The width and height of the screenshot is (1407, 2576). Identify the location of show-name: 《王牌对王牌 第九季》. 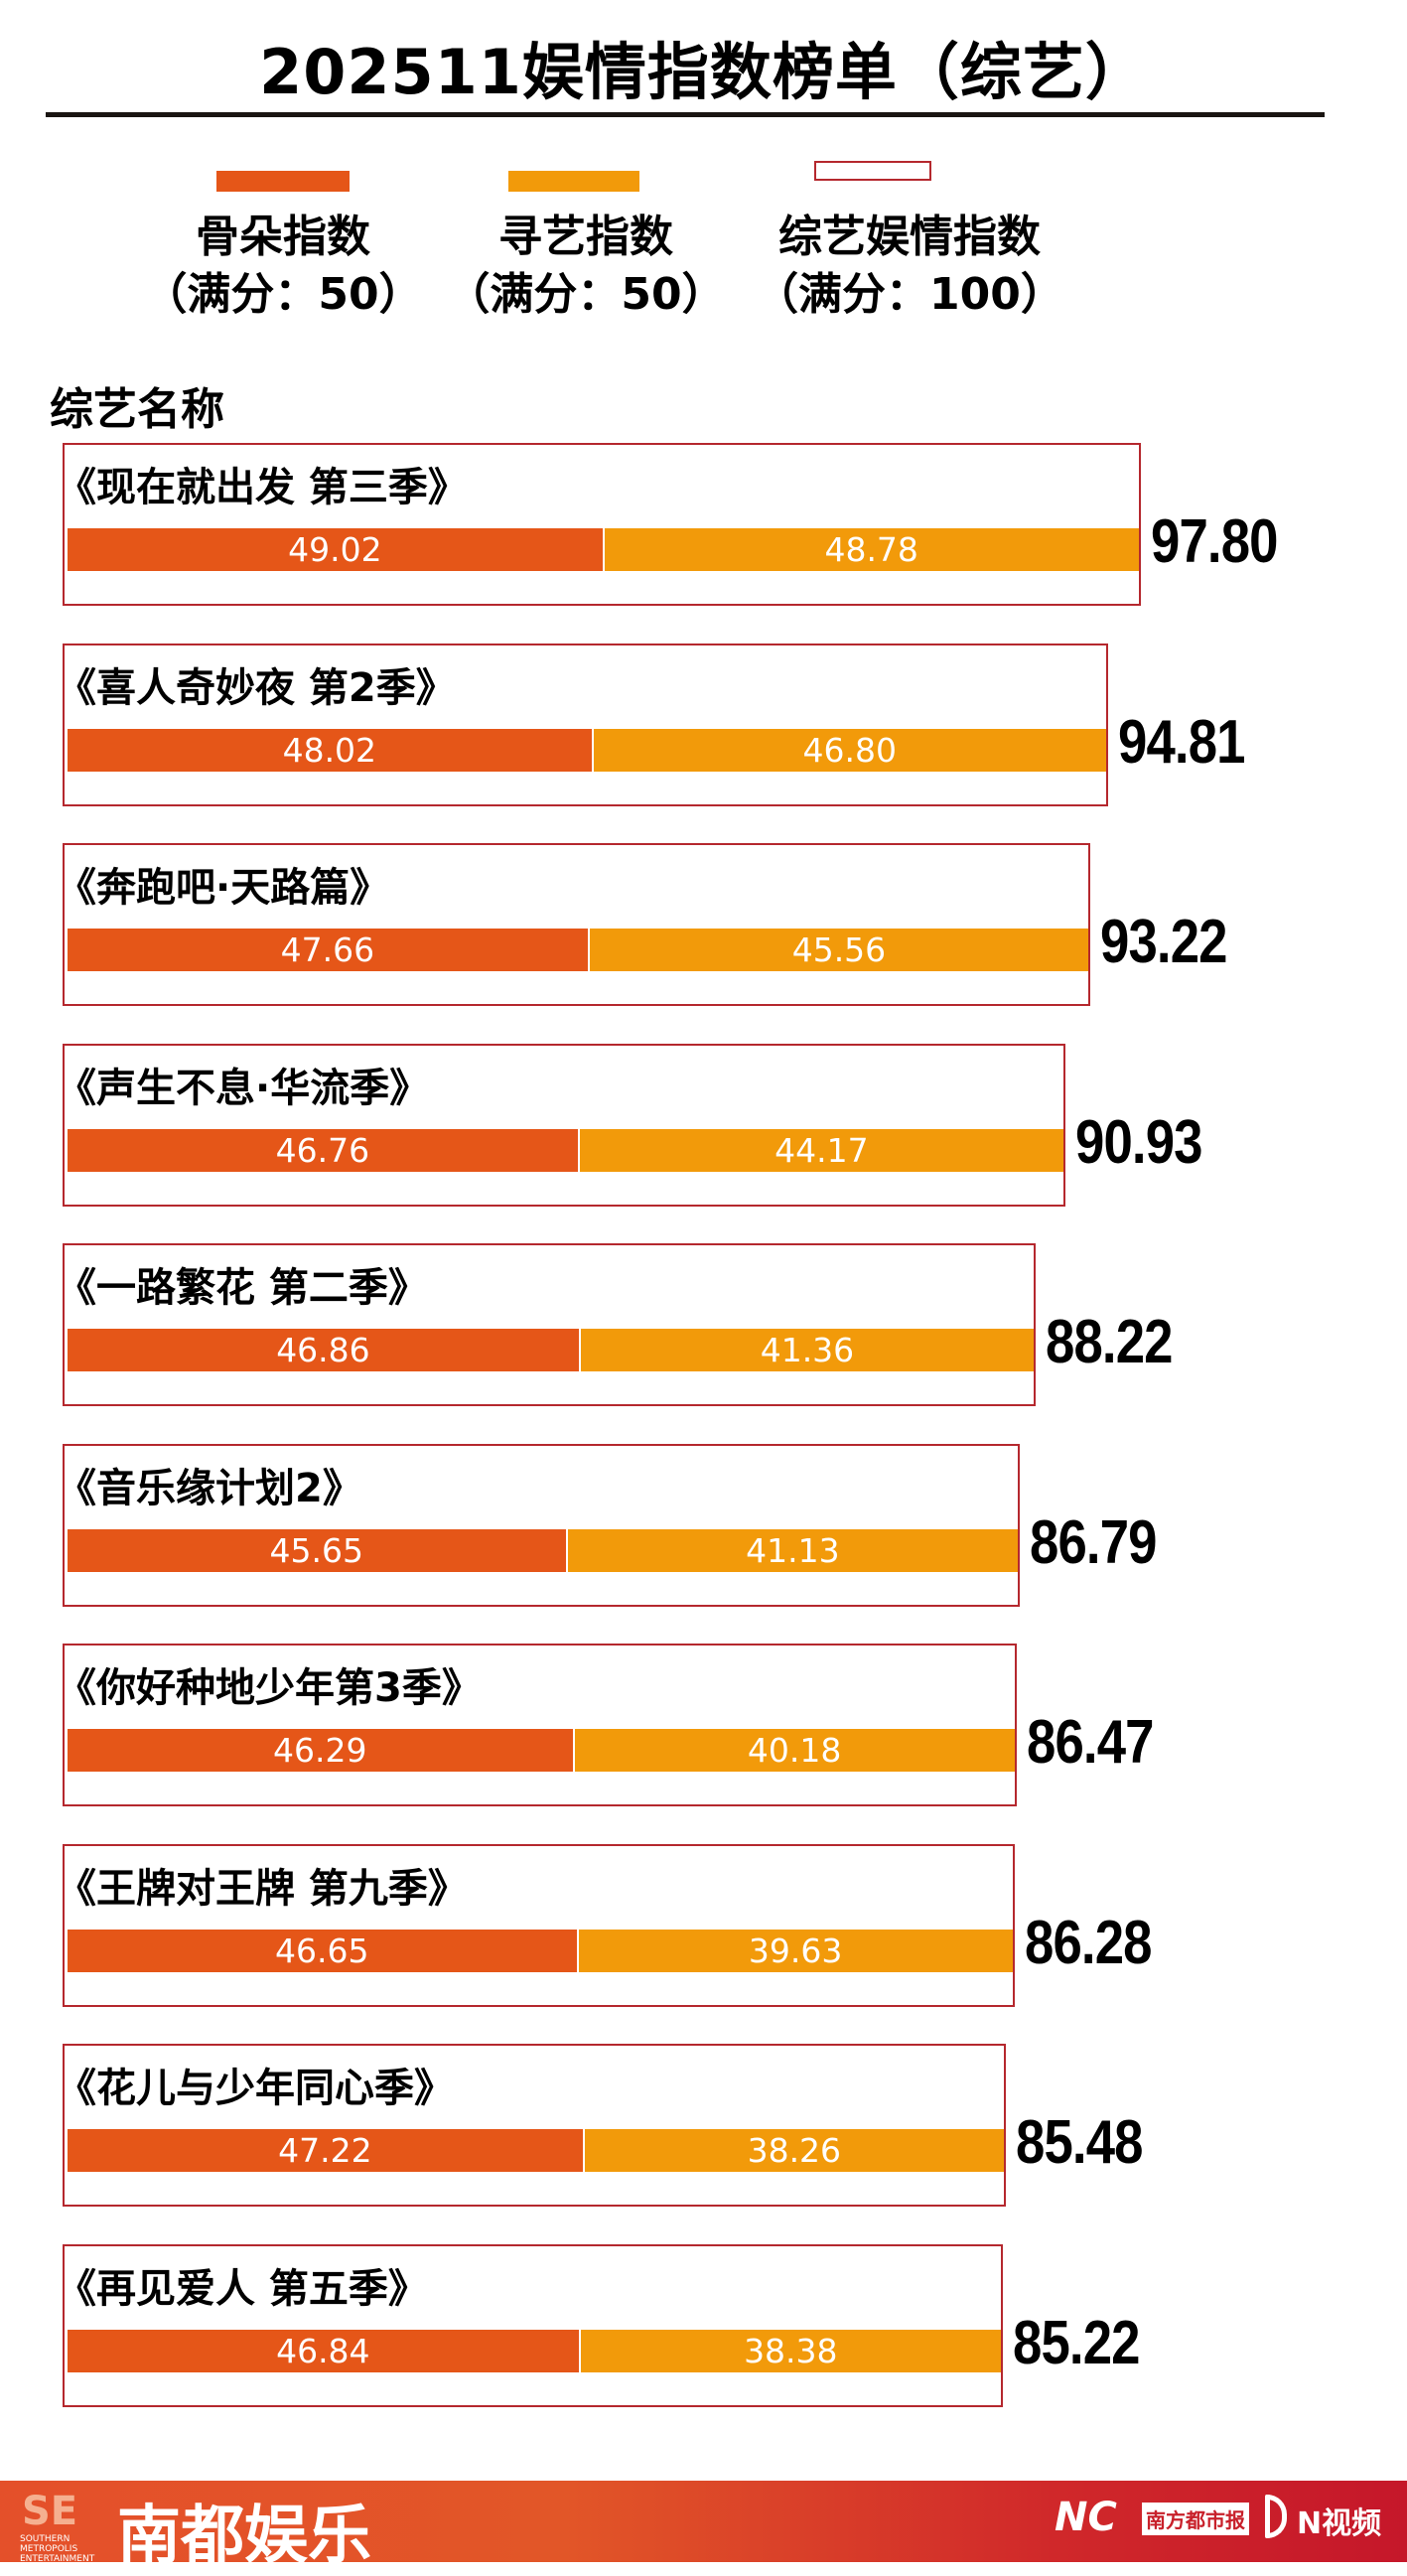
(262, 1888).